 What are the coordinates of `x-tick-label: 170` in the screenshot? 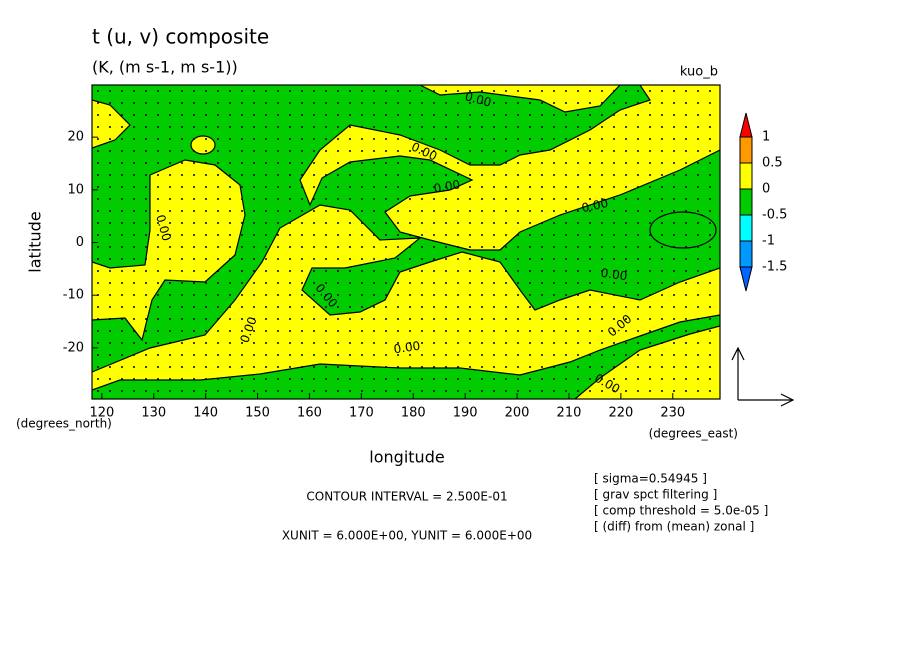 It's located at (361, 413).